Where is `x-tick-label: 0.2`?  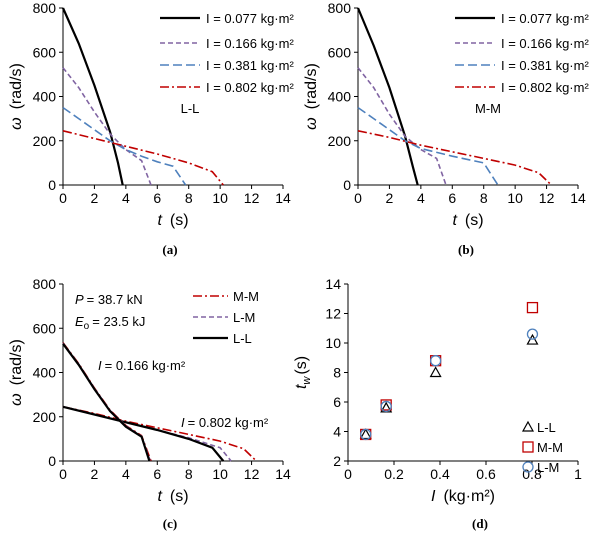 x-tick-label: 0.2 is located at coordinates (394, 474).